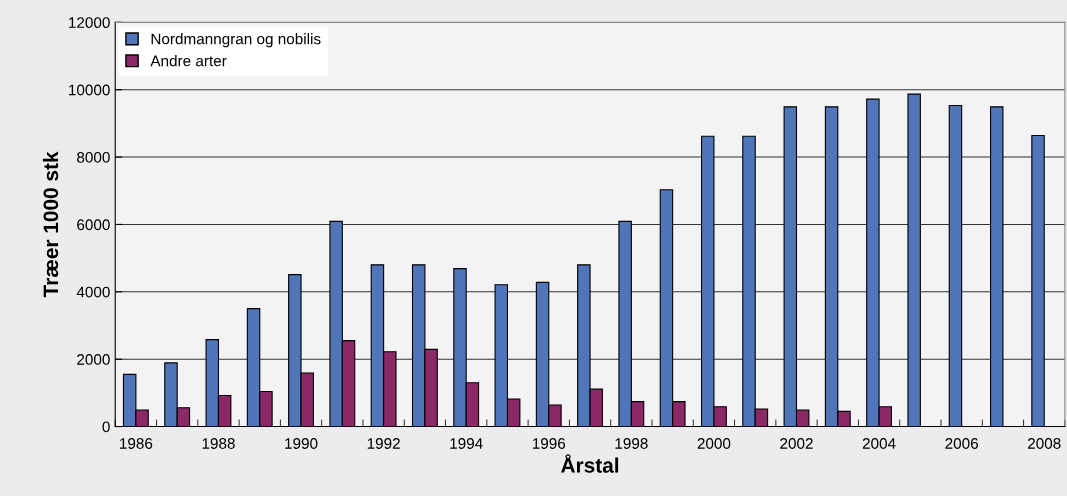 The image size is (1067, 496). What do you see at coordinates (549, 443) in the screenshot?
I see `x-tick-label: 1996` at bounding box center [549, 443].